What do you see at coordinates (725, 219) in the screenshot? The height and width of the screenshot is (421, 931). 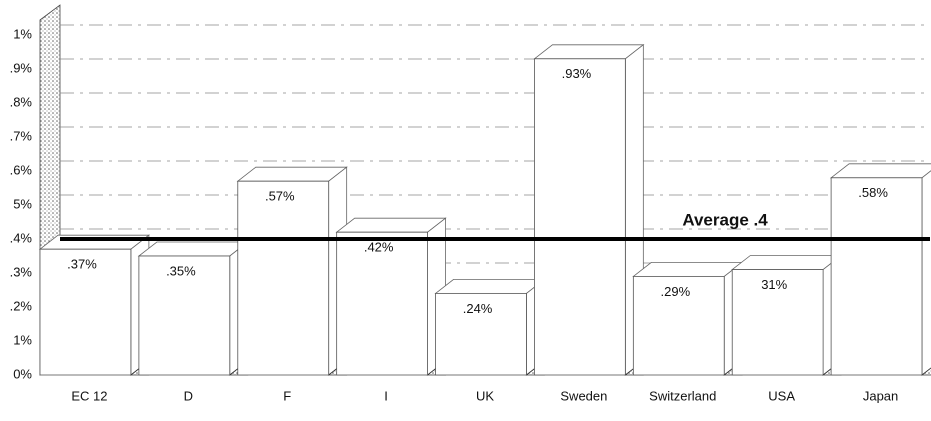 I see `average-label: Average .4` at bounding box center [725, 219].